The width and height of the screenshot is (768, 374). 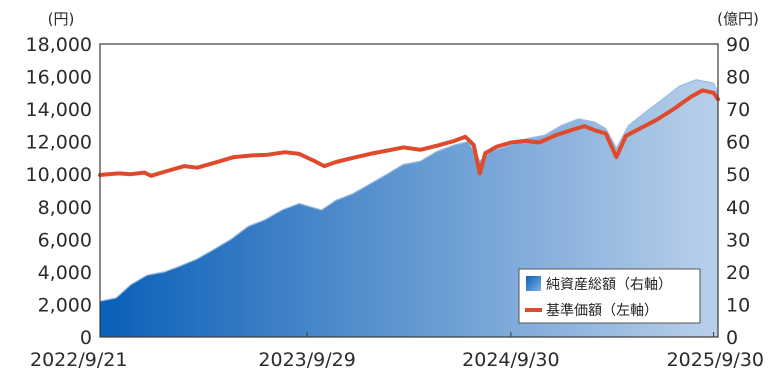 I want to click on right-tick-label: 80, so click(x=738, y=78).